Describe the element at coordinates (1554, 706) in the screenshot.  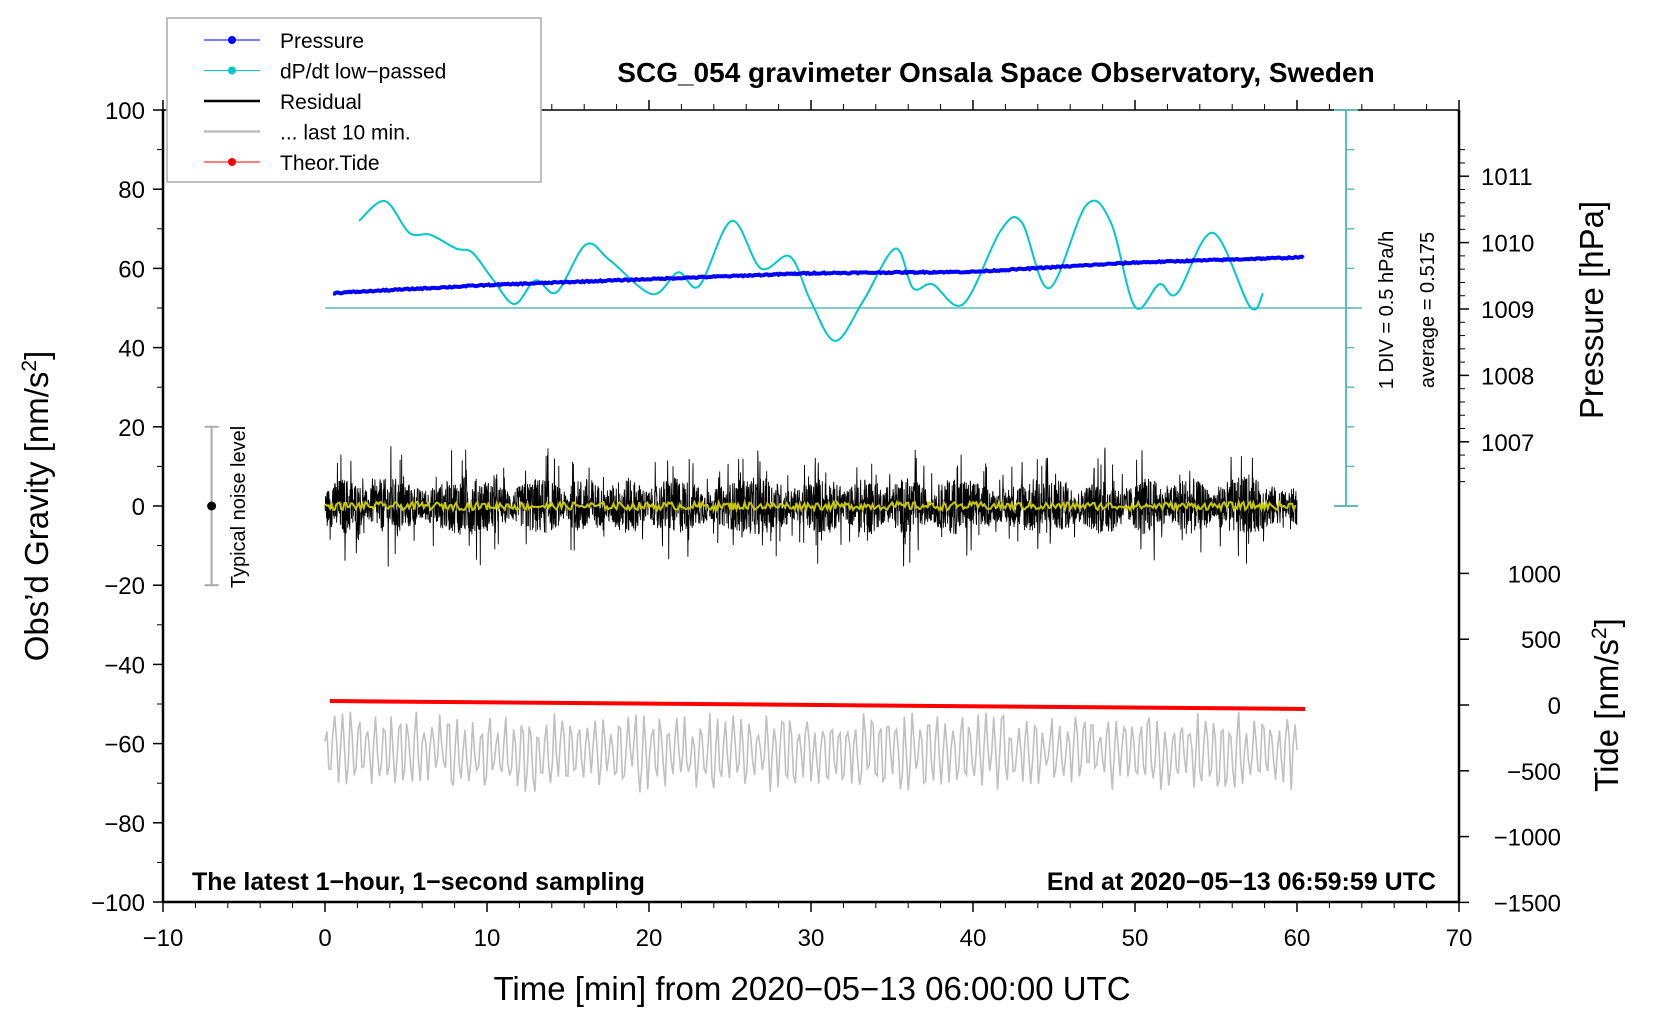
I see `tide-tick-label: 0` at that location.